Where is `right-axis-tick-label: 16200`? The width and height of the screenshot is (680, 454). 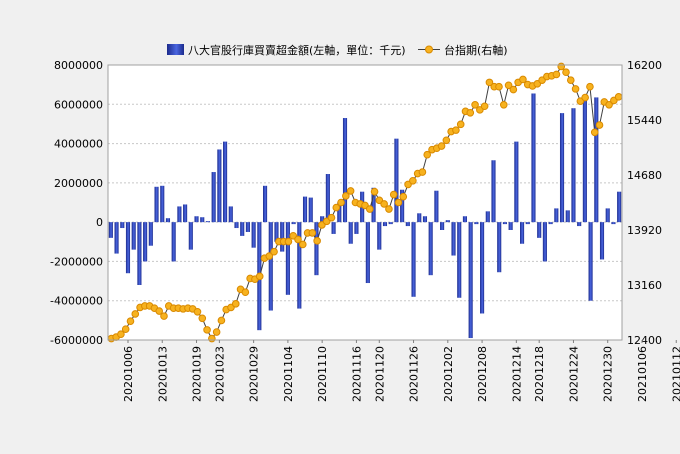
right-axis-tick-label: 16200 is located at coordinates (644, 65).